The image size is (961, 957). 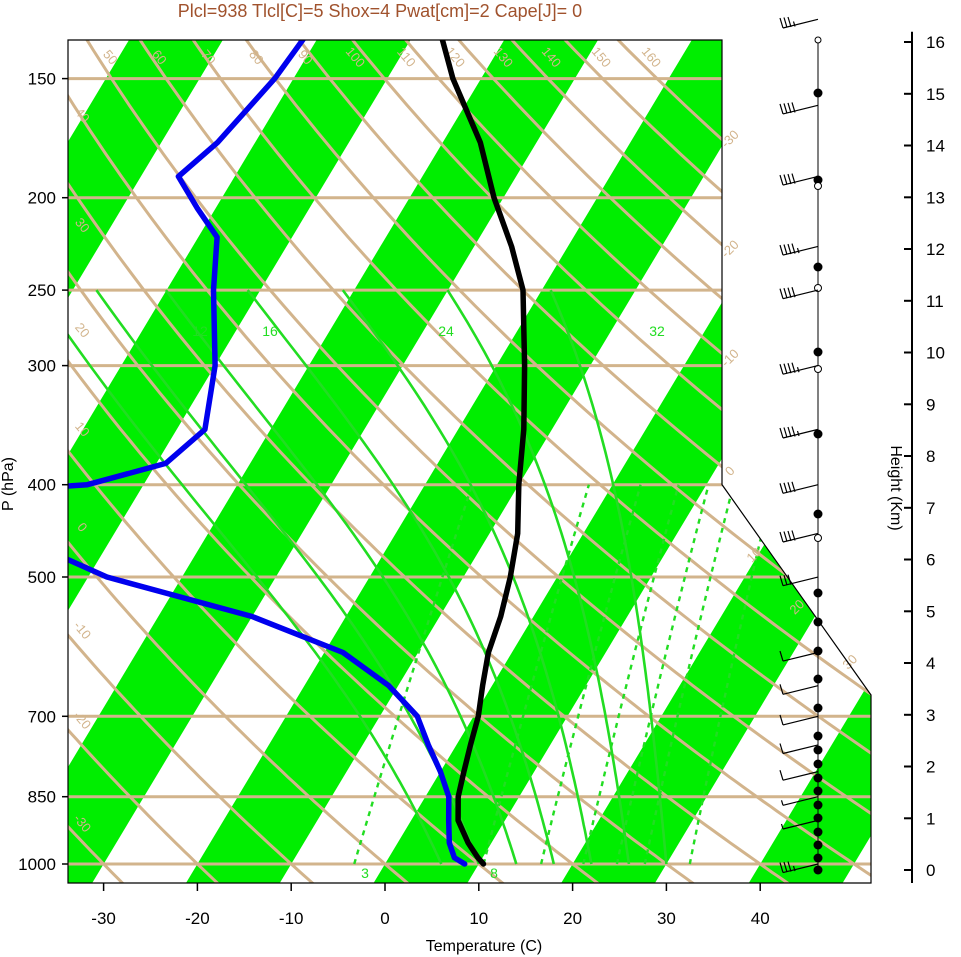 What do you see at coordinates (930, 715) in the screenshot?
I see `height-tick-label: 3` at bounding box center [930, 715].